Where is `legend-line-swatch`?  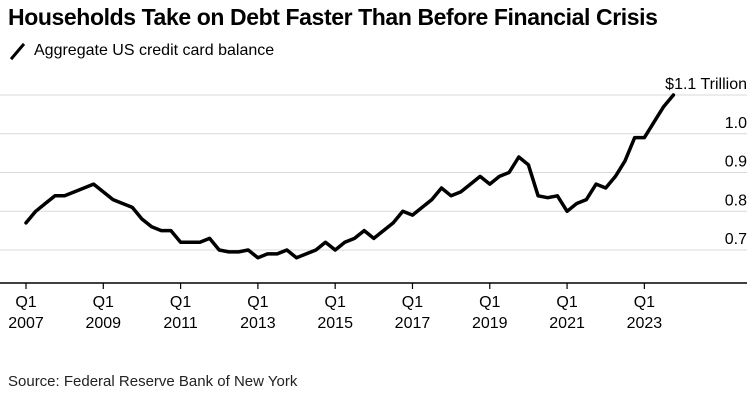
legend-line-swatch is located at coordinates (18, 51).